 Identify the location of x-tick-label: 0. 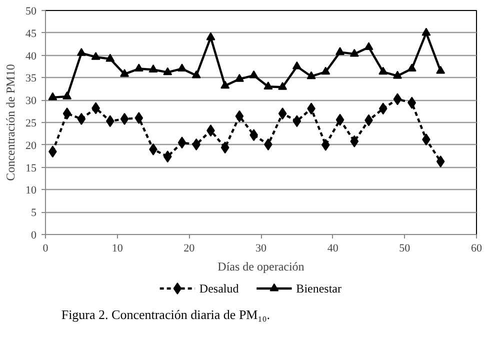
(45, 248).